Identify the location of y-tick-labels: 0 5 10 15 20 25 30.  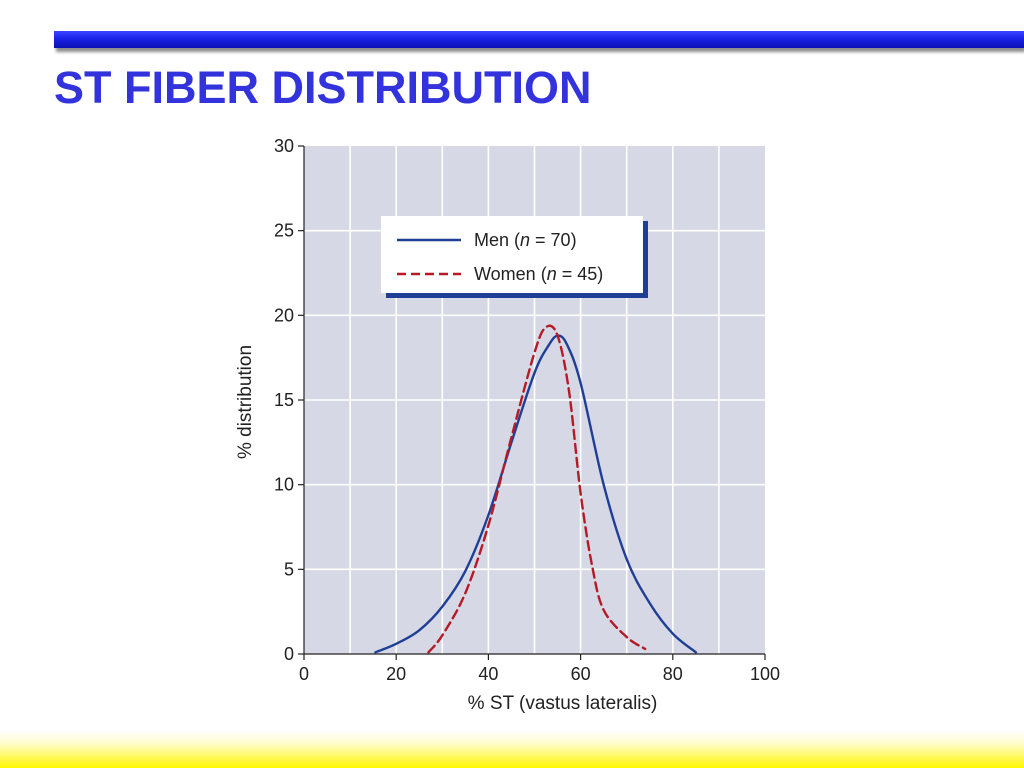
(284, 400).